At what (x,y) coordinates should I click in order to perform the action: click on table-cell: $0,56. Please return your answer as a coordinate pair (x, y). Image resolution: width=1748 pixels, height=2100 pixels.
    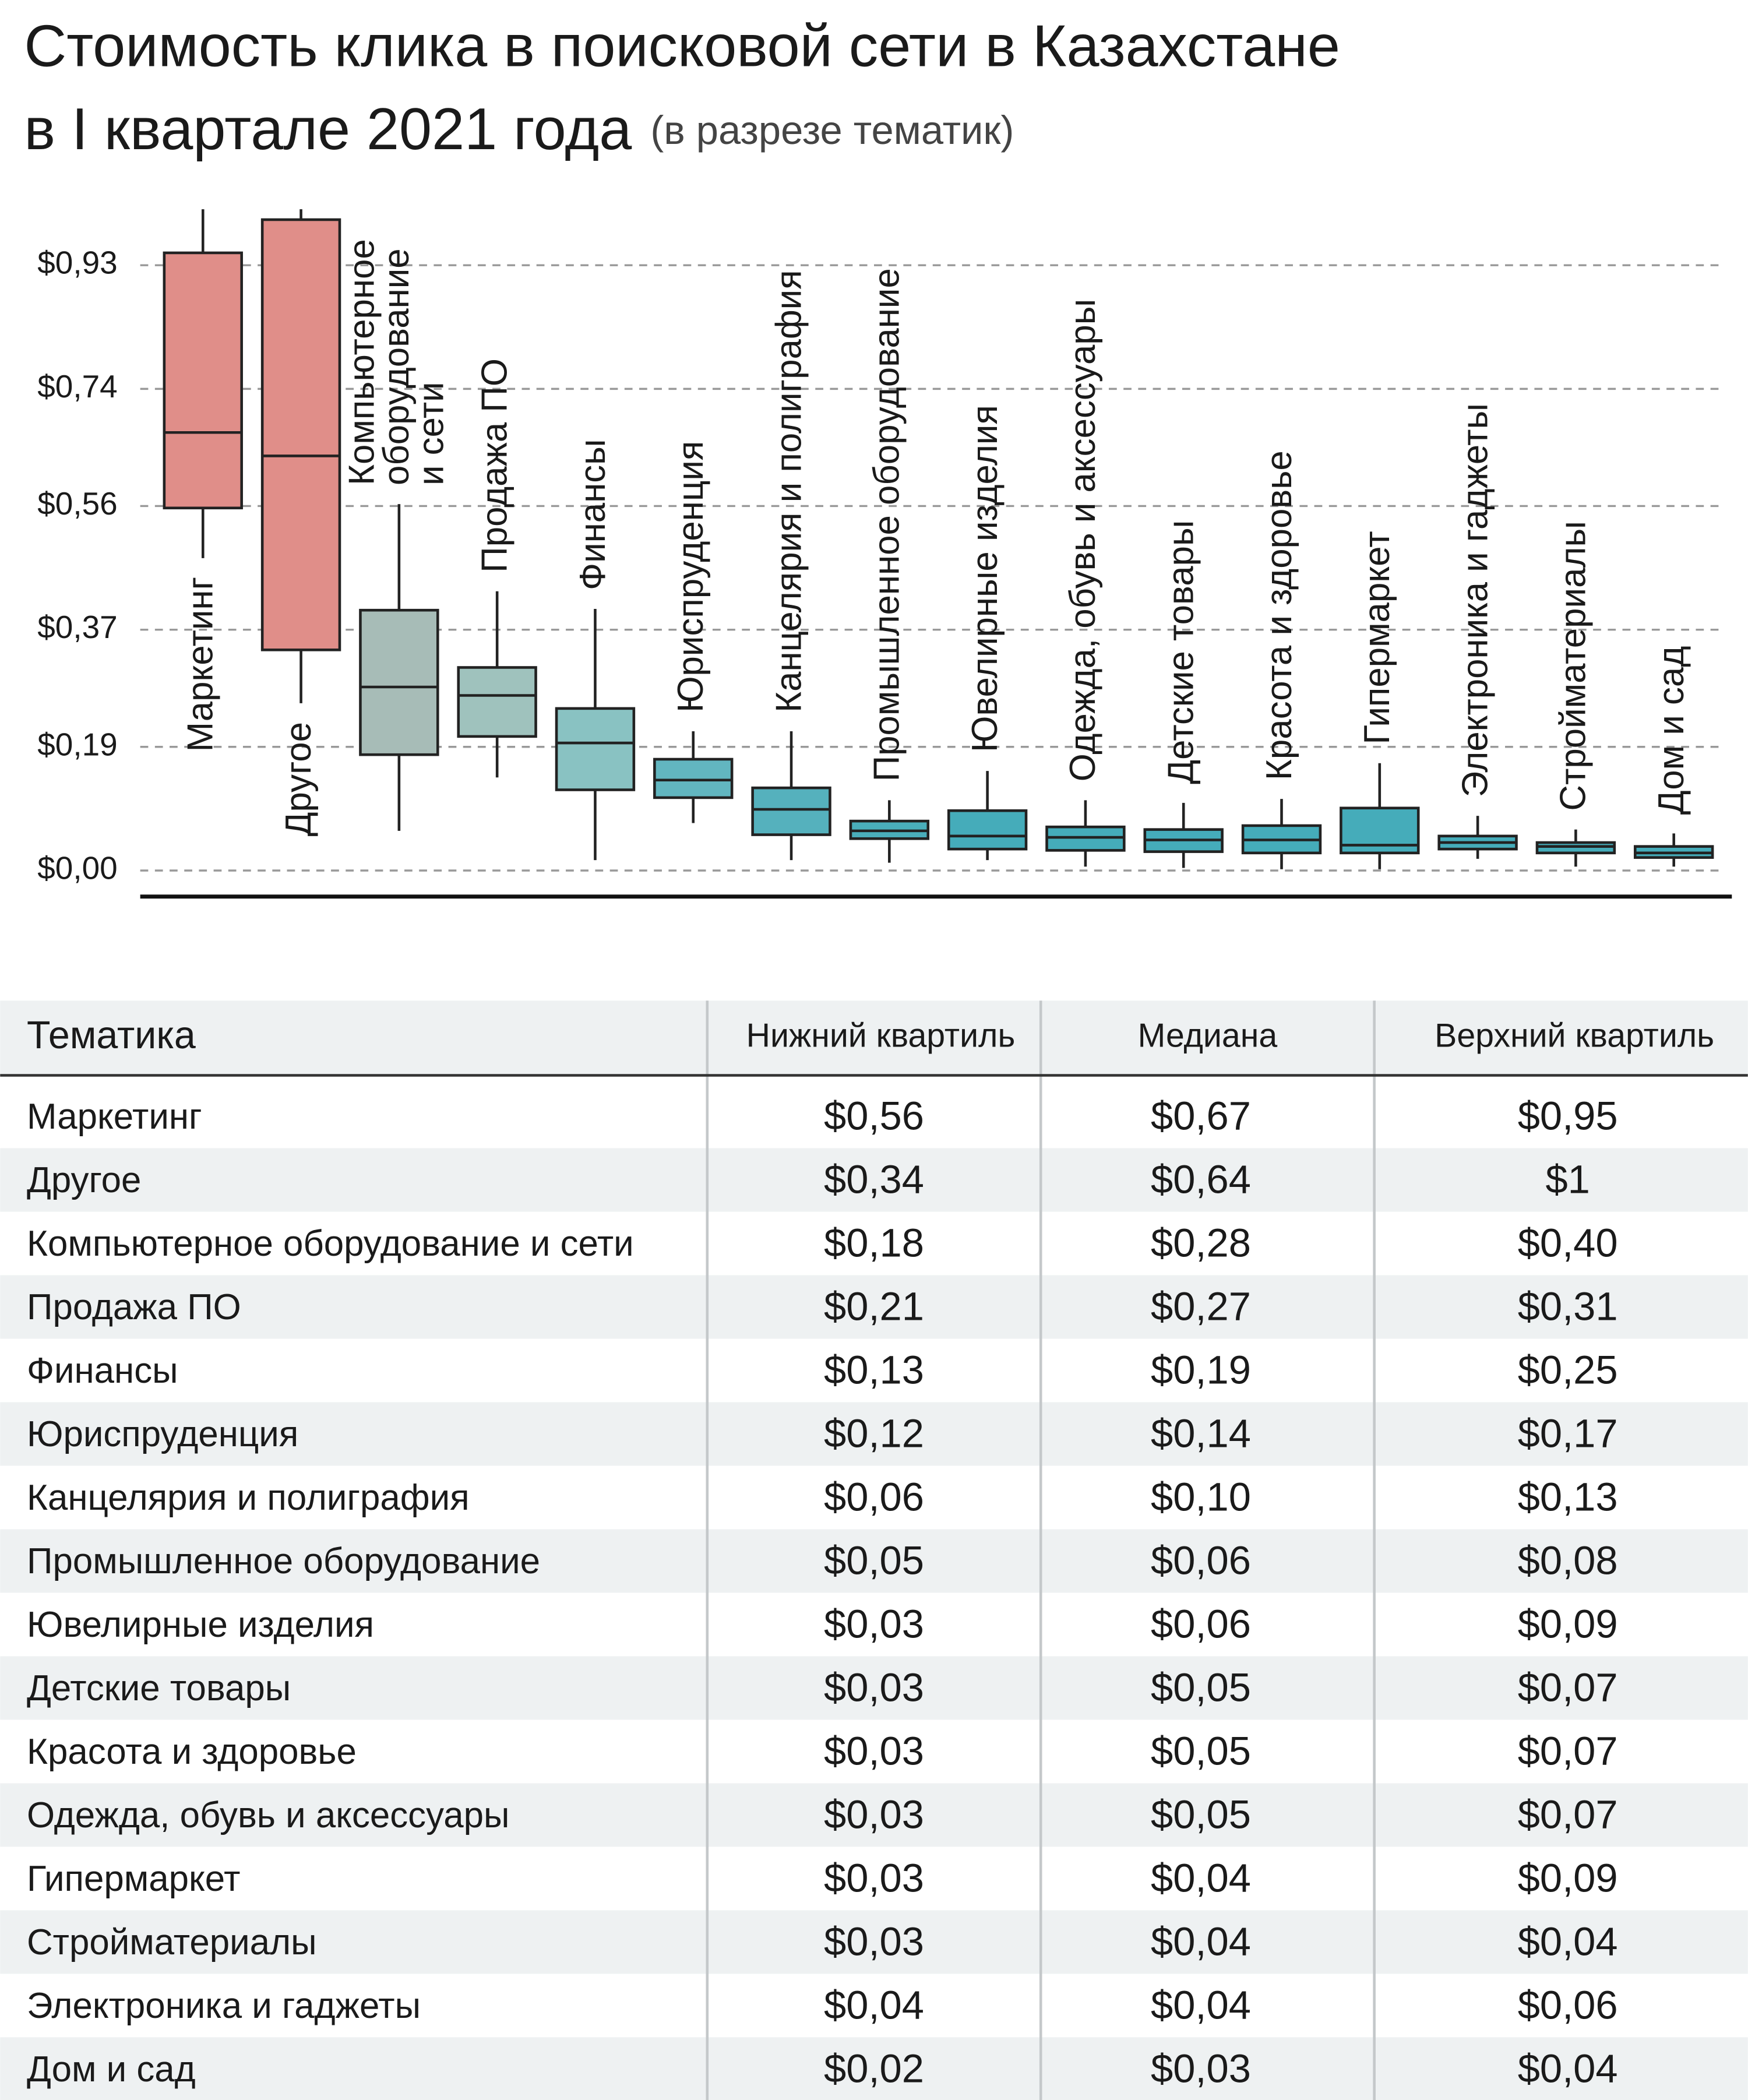
    Looking at the image, I should click on (874, 1116).